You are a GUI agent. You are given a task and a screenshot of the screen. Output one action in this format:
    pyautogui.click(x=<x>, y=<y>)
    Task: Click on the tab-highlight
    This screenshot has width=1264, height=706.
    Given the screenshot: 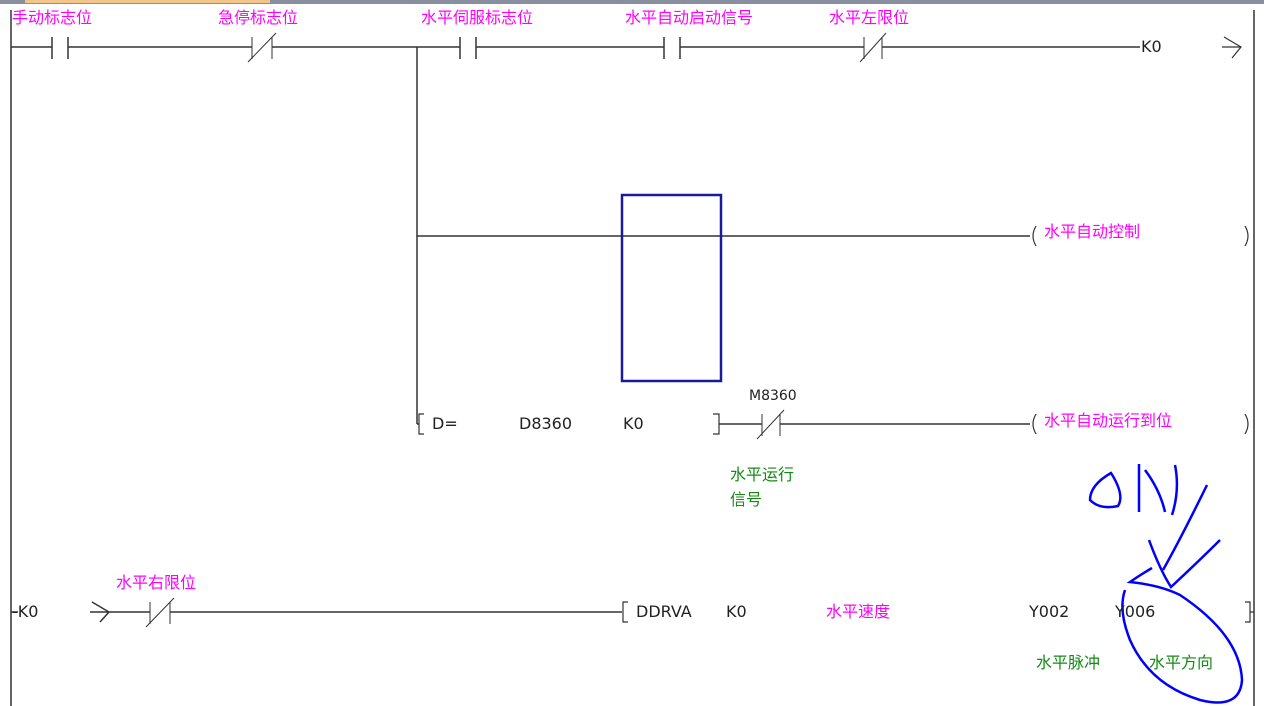 What is the action you would take?
    pyautogui.click(x=147, y=1)
    